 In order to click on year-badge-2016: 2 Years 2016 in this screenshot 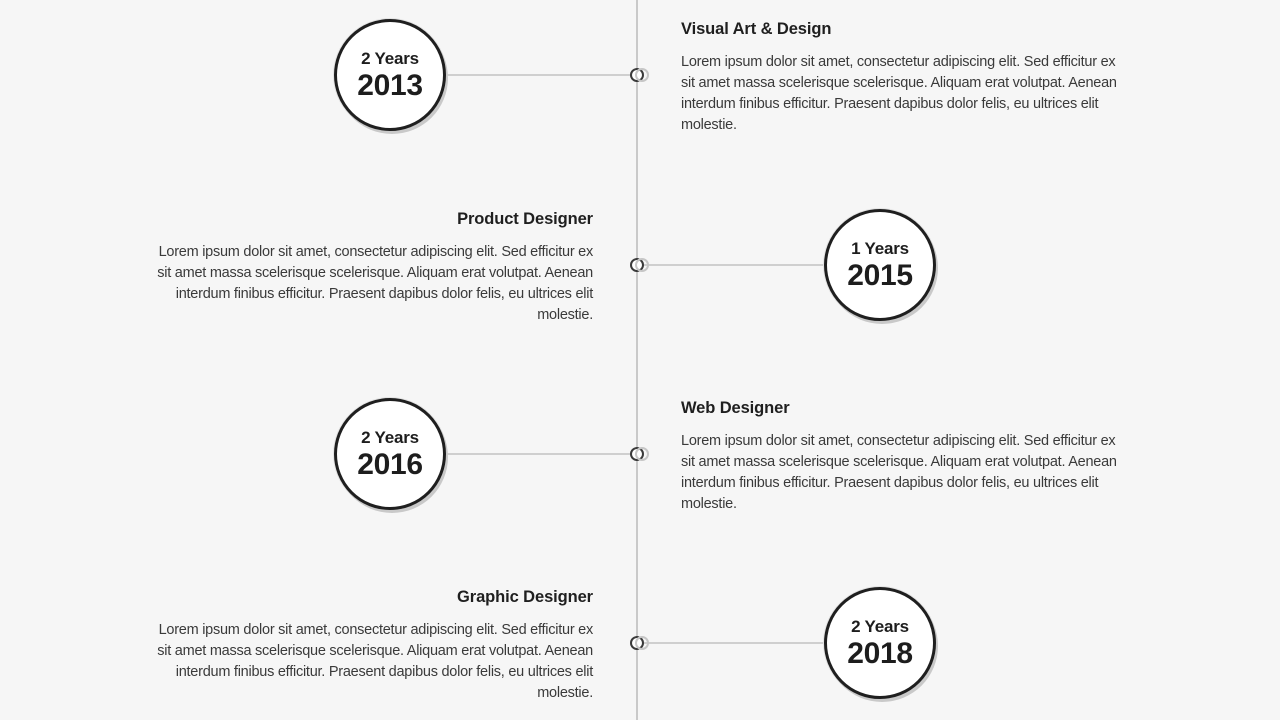, I will do `click(390, 454)`.